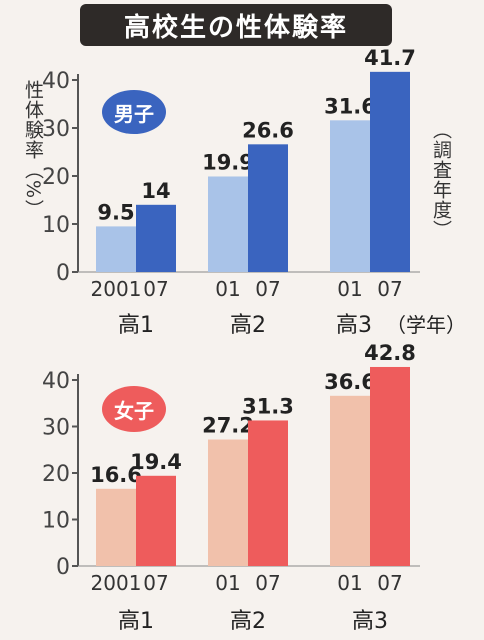 The width and height of the screenshot is (484, 640). What do you see at coordinates (370, 621) in the screenshot?
I see `female-category-label: 高3` at bounding box center [370, 621].